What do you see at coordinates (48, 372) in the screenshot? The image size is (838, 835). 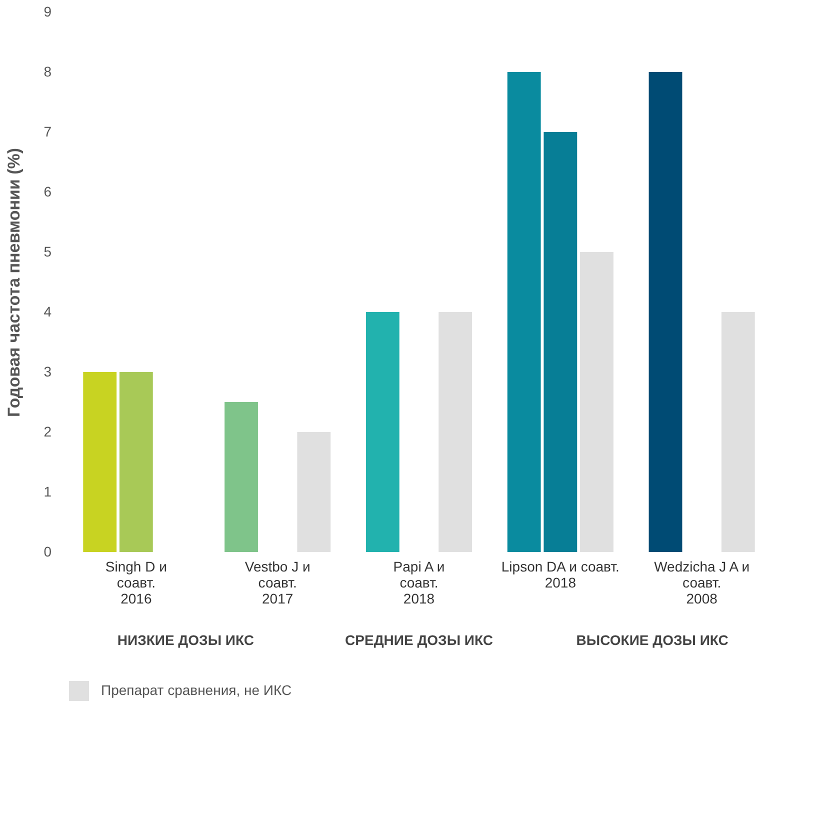 I see `y-tick-label: 3` at bounding box center [48, 372].